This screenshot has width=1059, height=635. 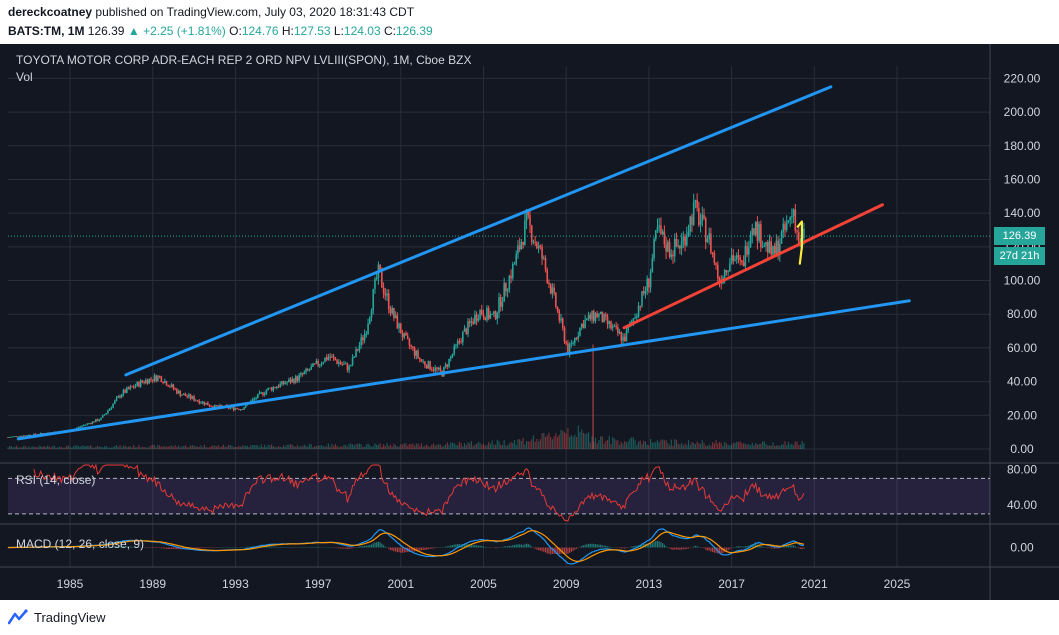 What do you see at coordinates (1022, 548) in the screenshot?
I see `macd-tick-label: 0.00` at bounding box center [1022, 548].